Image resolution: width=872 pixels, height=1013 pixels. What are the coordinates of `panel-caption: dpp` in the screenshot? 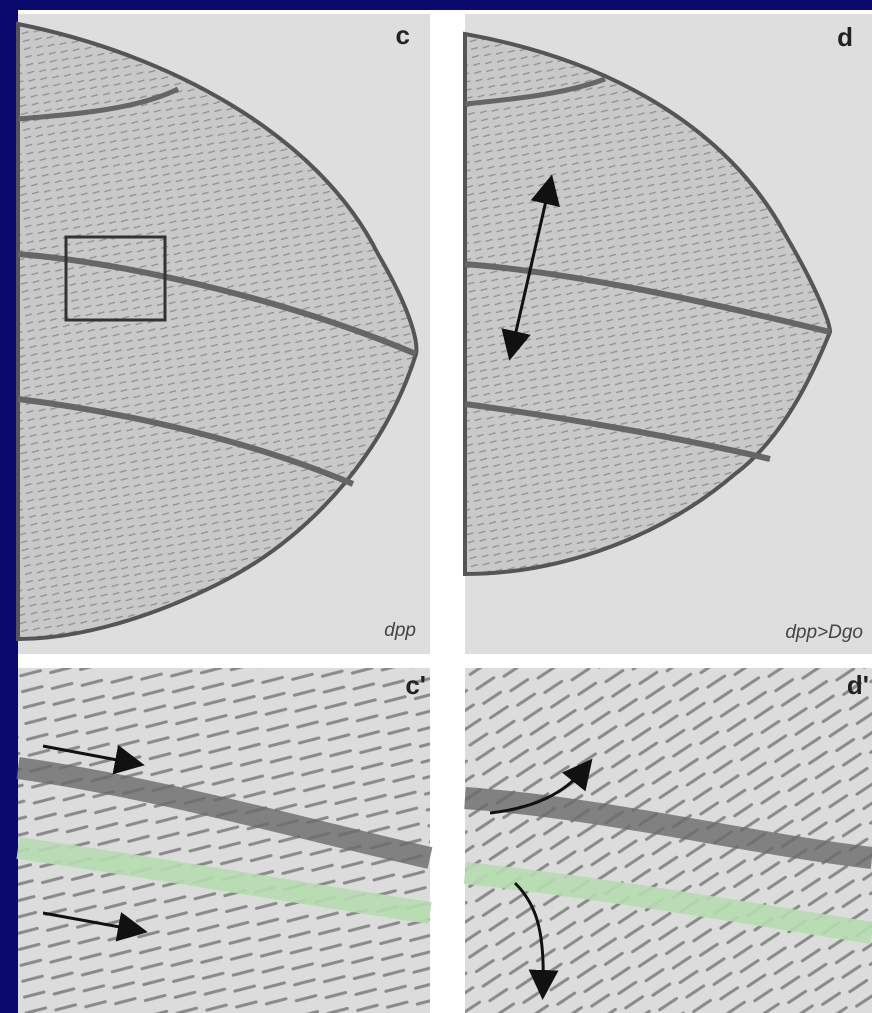 It's located at (400, 630).